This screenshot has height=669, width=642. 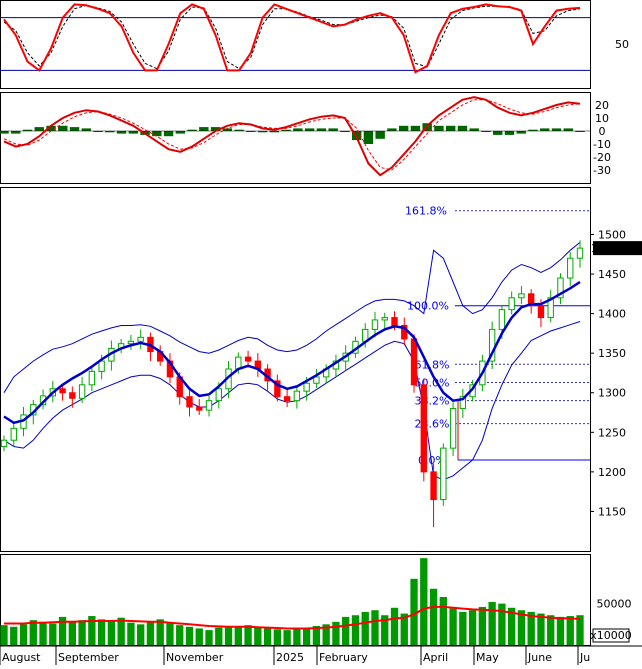 I want to click on price-tick-label: 1300, so click(x=612, y=393).